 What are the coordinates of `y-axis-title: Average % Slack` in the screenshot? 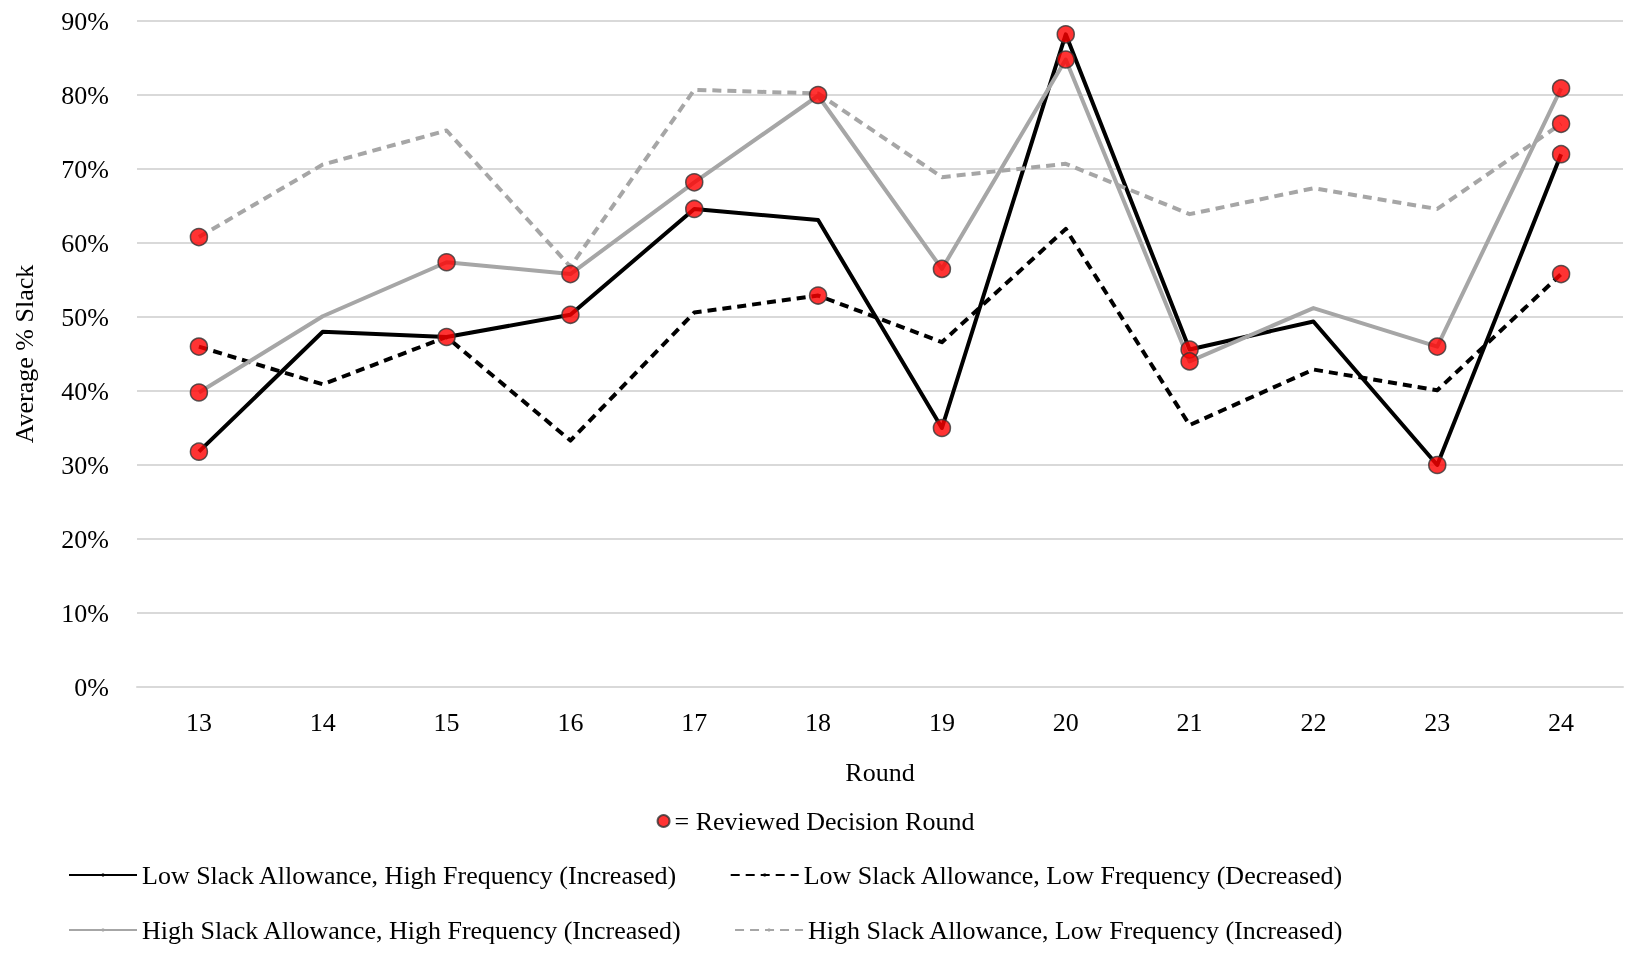 It's located at (24, 354).